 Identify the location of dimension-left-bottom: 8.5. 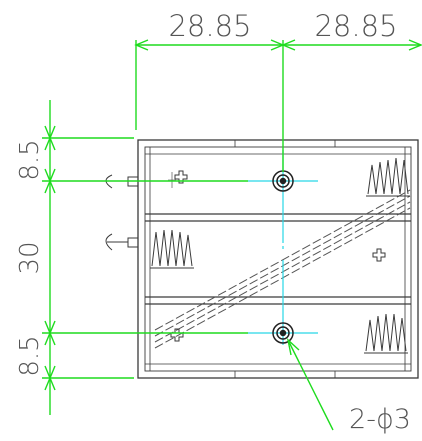
(30, 355).